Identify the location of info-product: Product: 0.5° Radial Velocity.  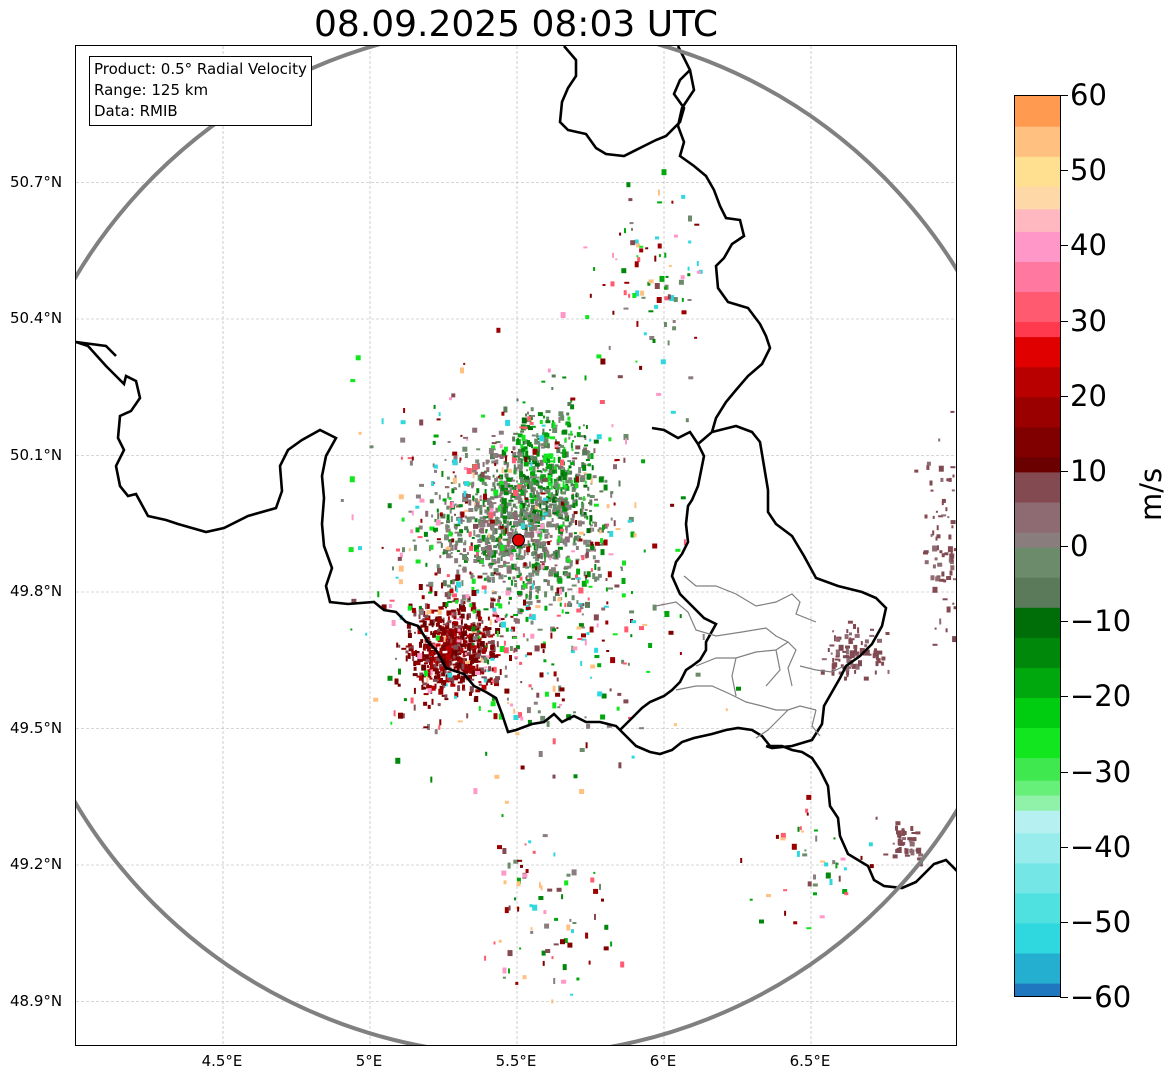
(200, 69).